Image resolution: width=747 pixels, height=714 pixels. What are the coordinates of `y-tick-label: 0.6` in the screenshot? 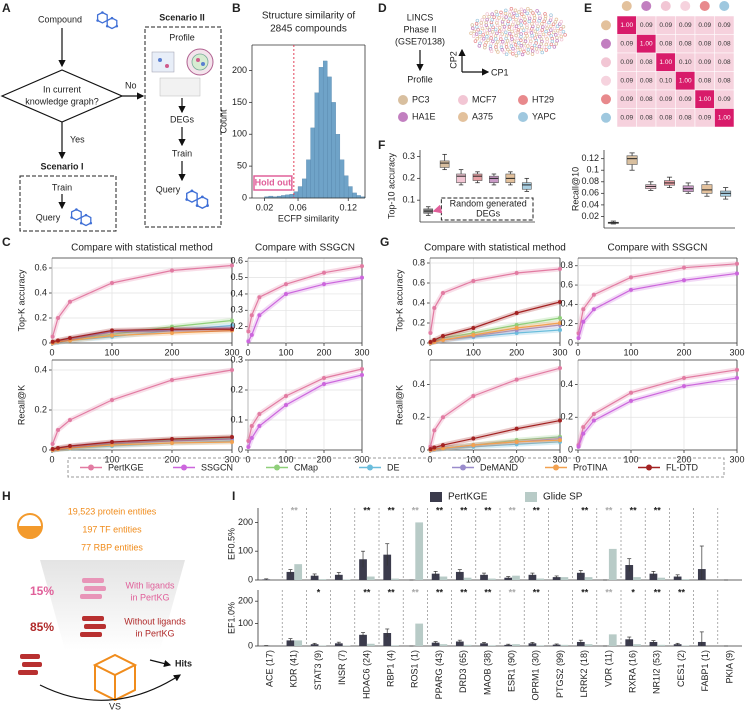 It's located at (418, 282).